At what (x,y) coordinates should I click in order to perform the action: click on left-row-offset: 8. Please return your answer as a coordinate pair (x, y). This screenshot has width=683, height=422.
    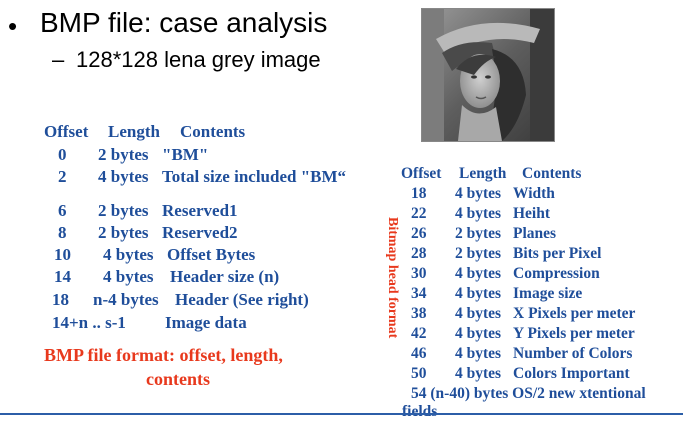
    Looking at the image, I should click on (62, 232).